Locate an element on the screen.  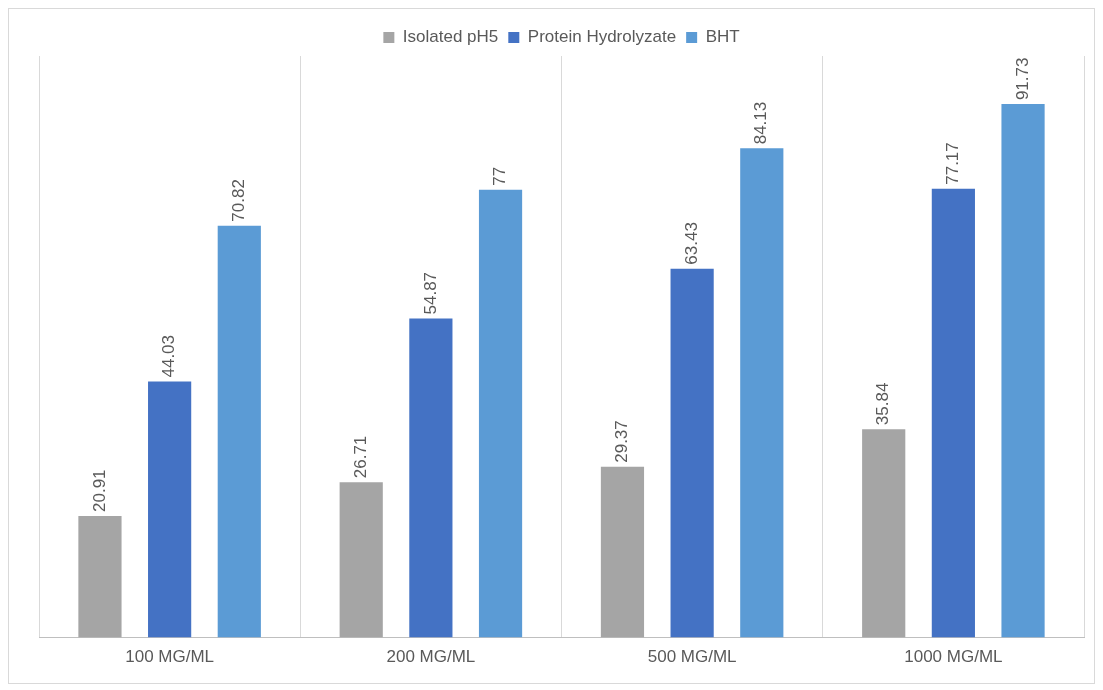
legend-label: Isolated pH5 is located at coordinates (450, 37).